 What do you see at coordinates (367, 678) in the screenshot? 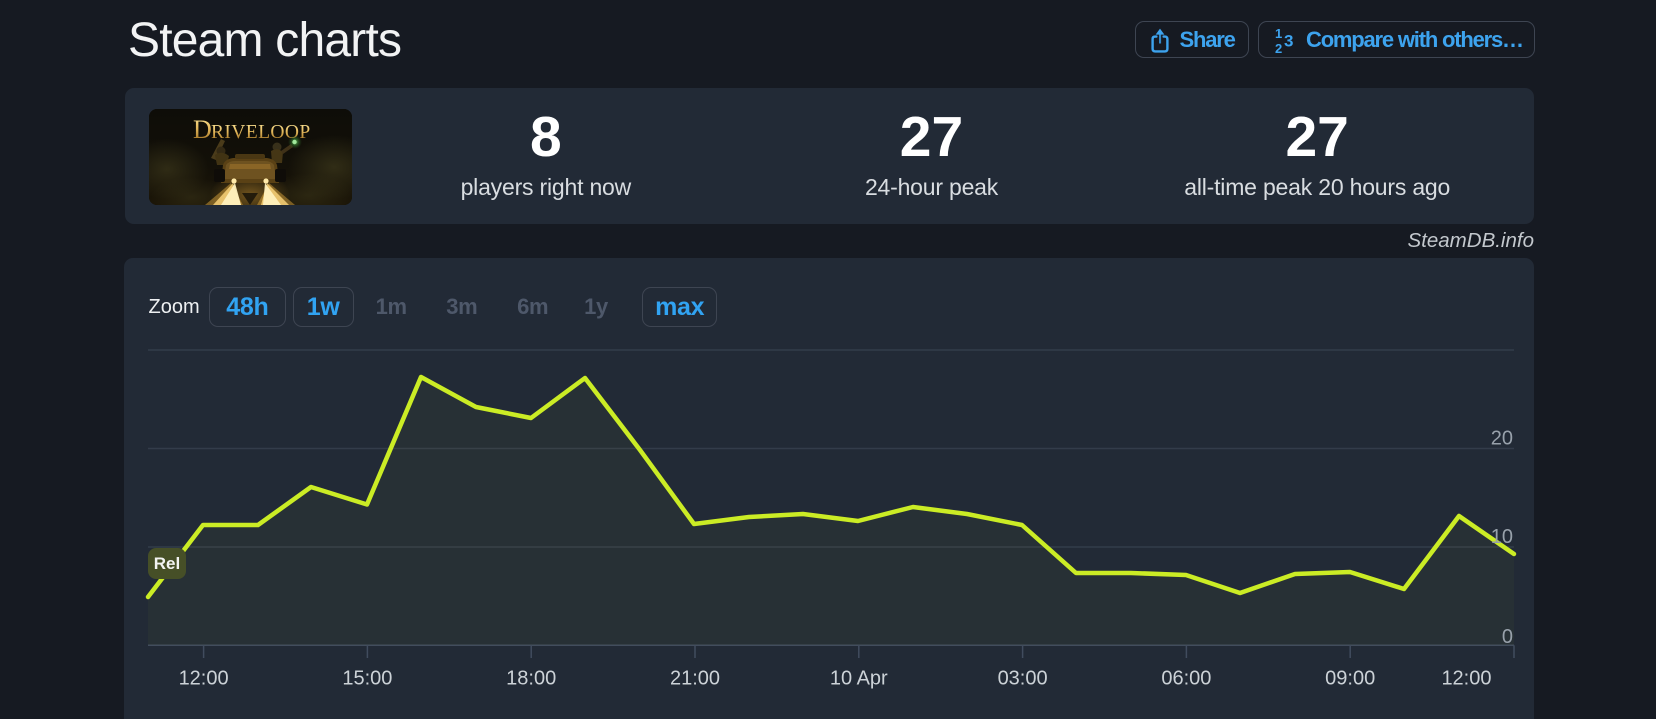
I see `svg-text: 15:00` at bounding box center [367, 678].